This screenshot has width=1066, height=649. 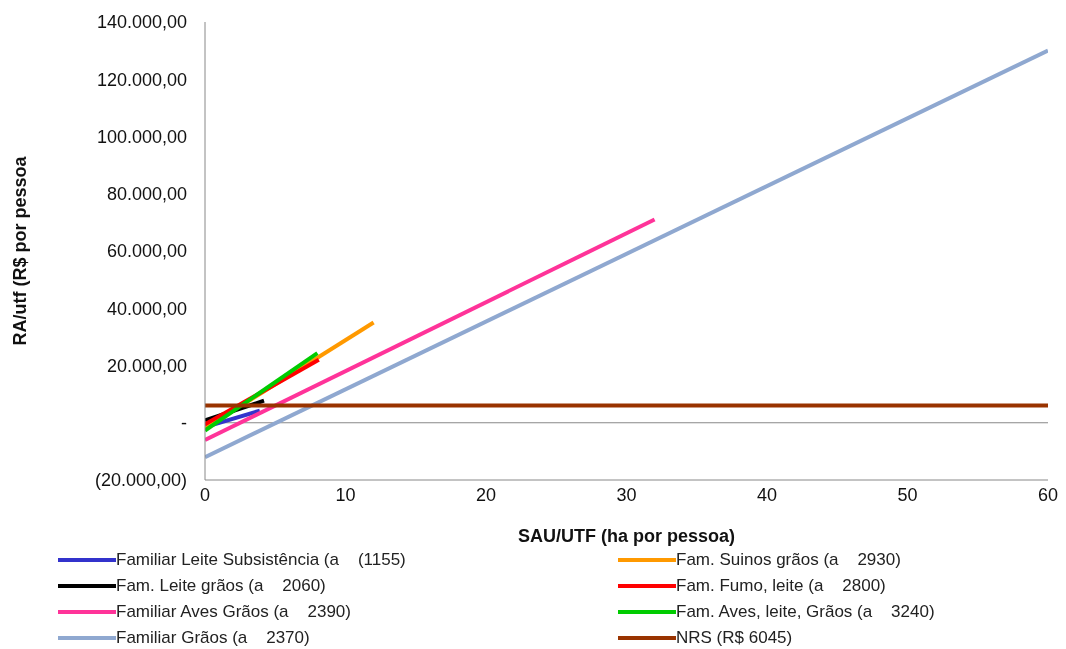 What do you see at coordinates (907, 494) in the screenshot?
I see `x-tick-label: 50` at bounding box center [907, 494].